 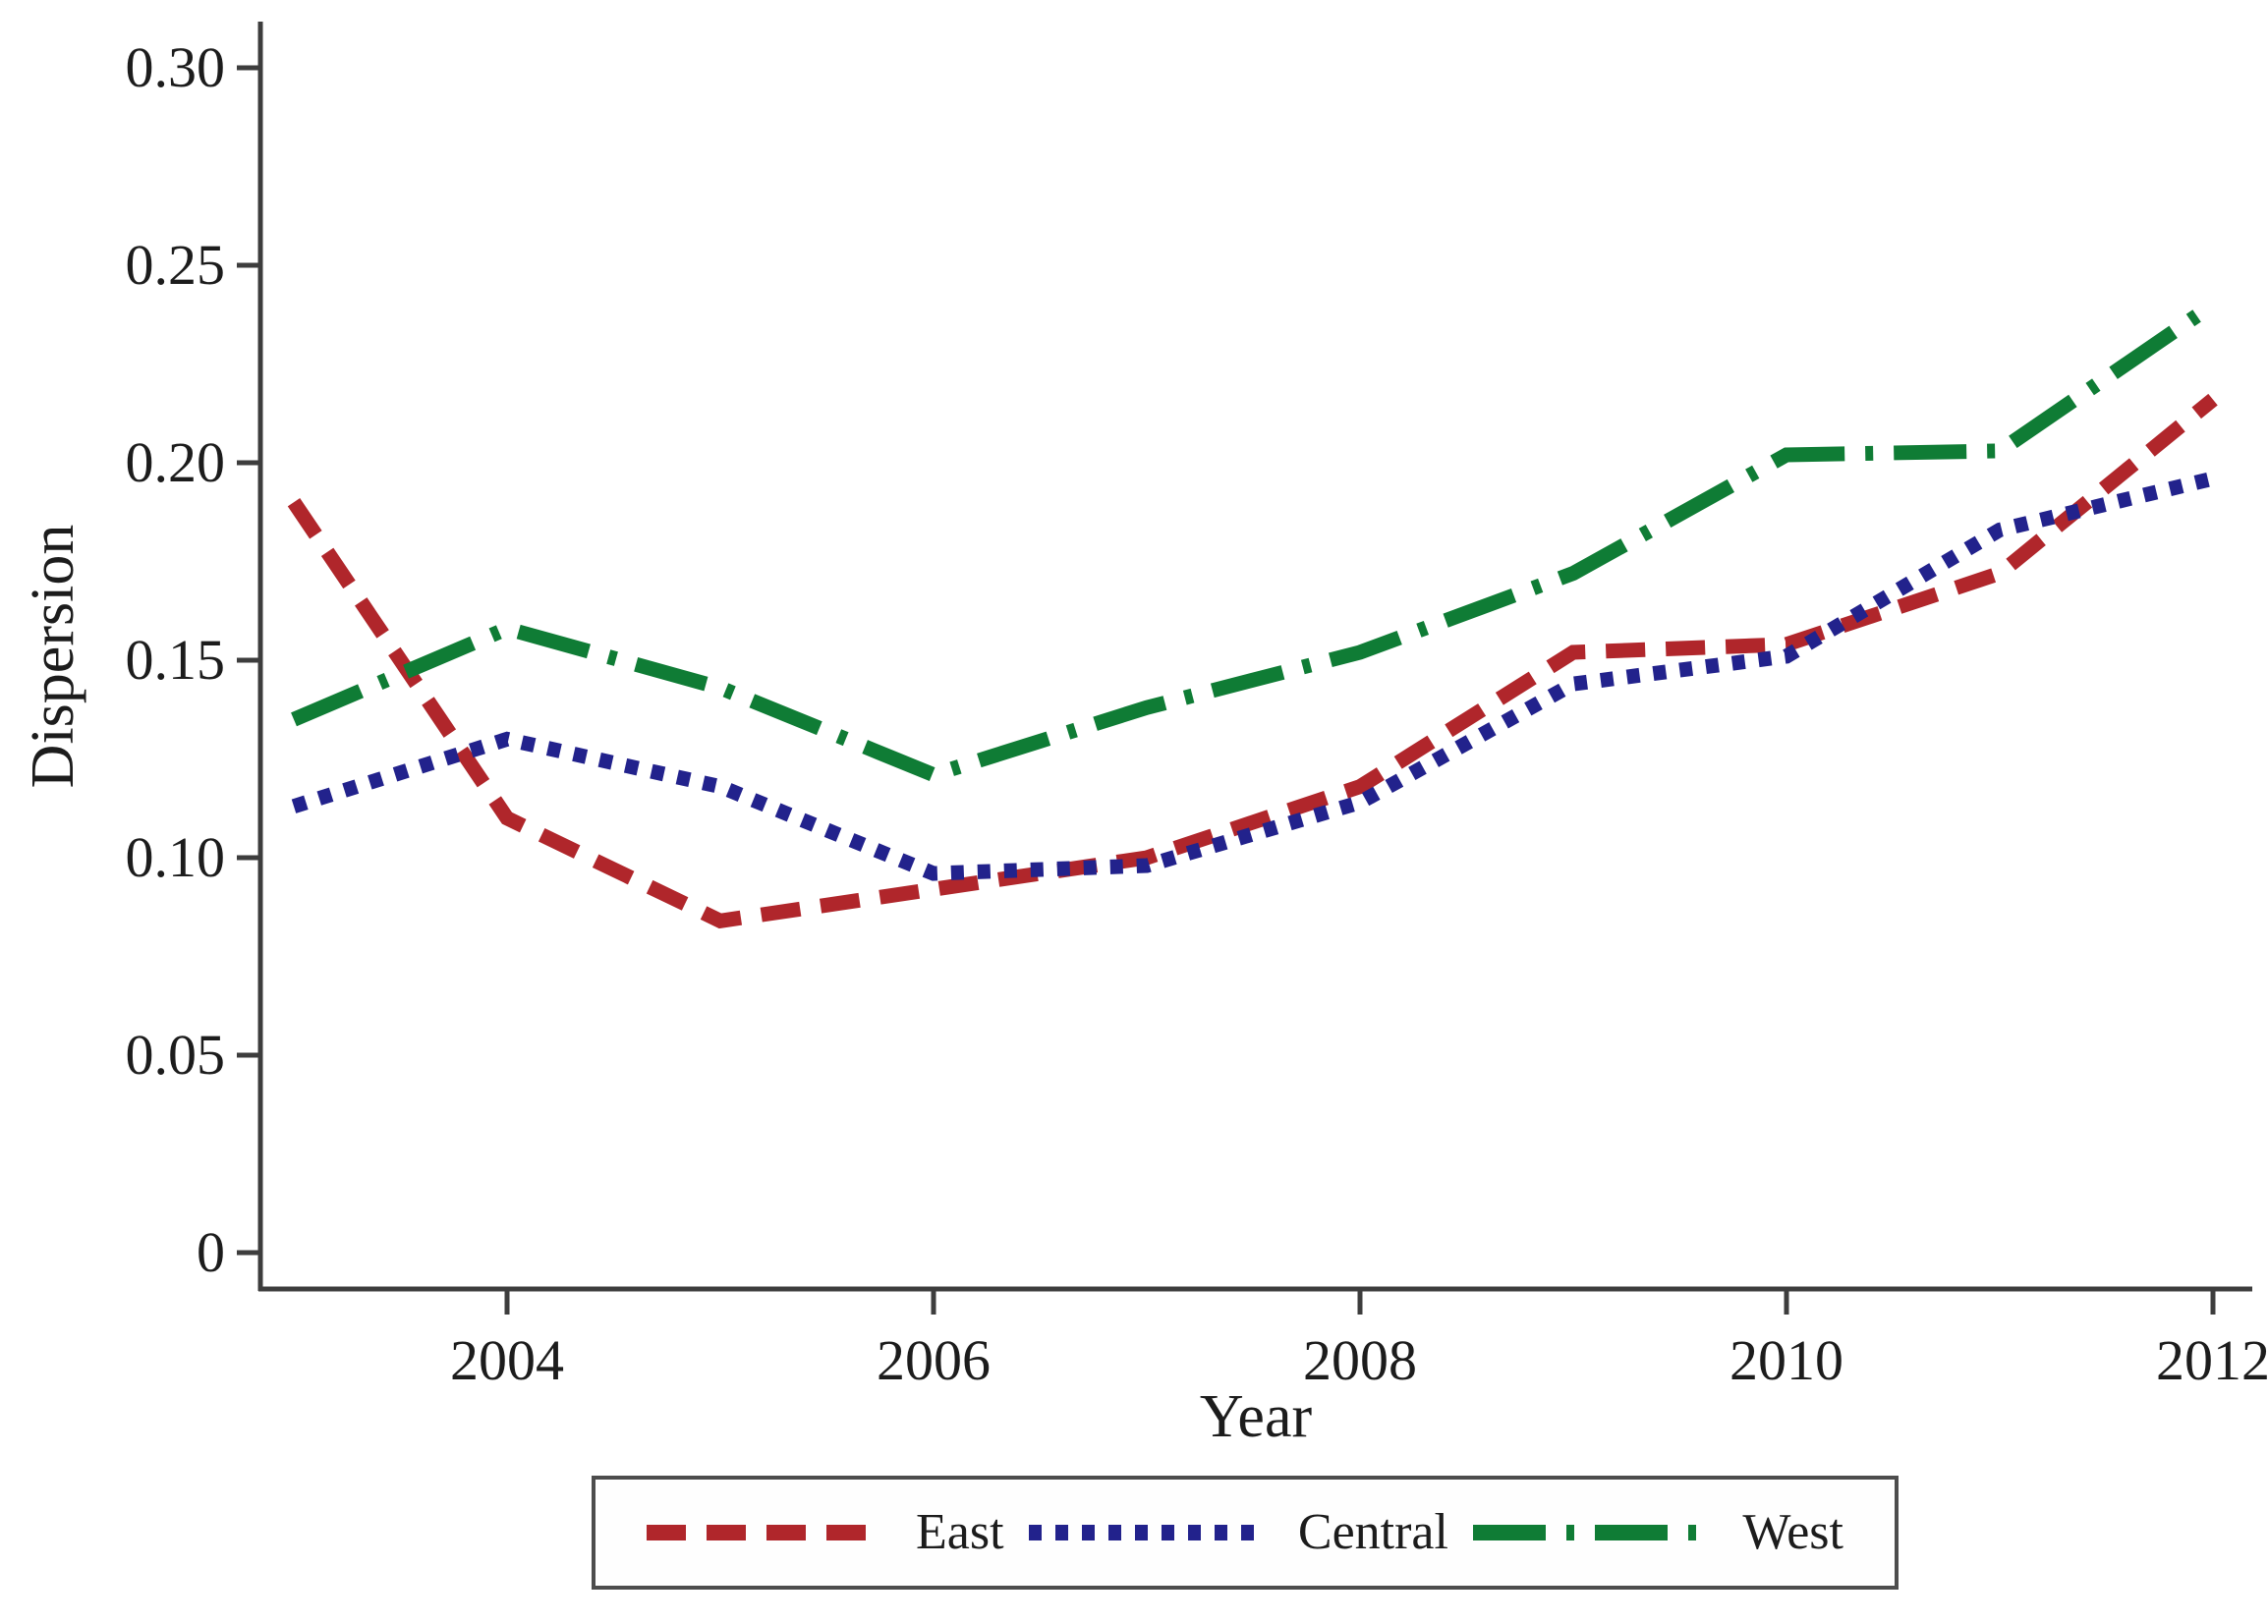 I want to click on y-tick-label: 0.10, so click(x=176, y=857).